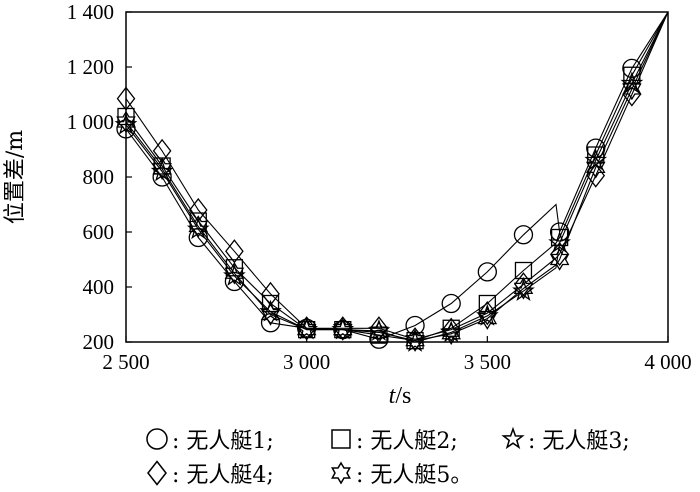  Describe the element at coordinates (393, 396) in the screenshot. I see `x-axis-label-variable: t` at that location.